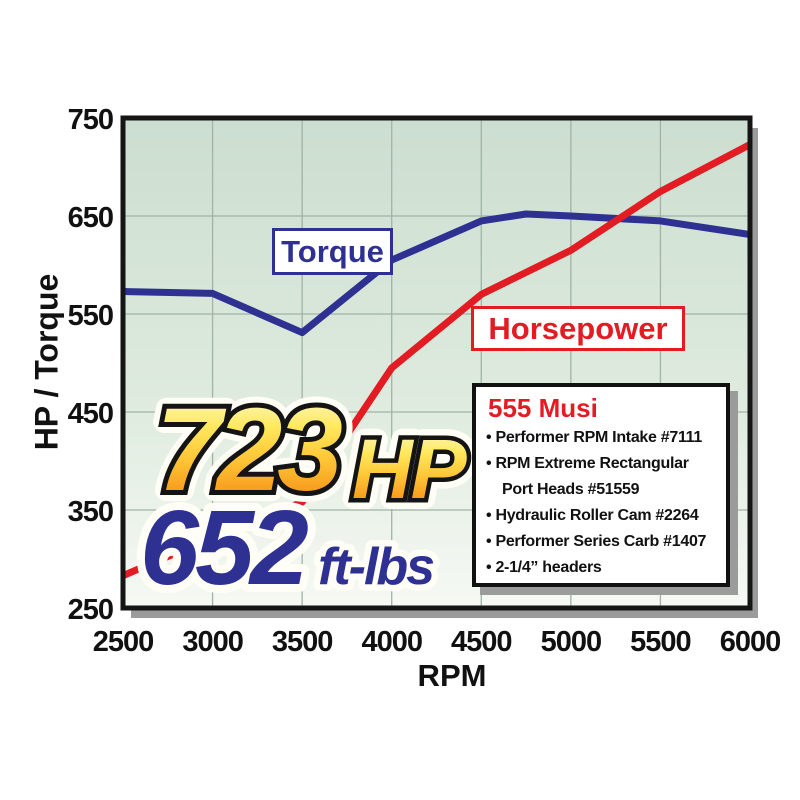 This screenshot has height=800, width=800. What do you see at coordinates (90, 316) in the screenshot?
I see `y-tick-label: 550` at bounding box center [90, 316].